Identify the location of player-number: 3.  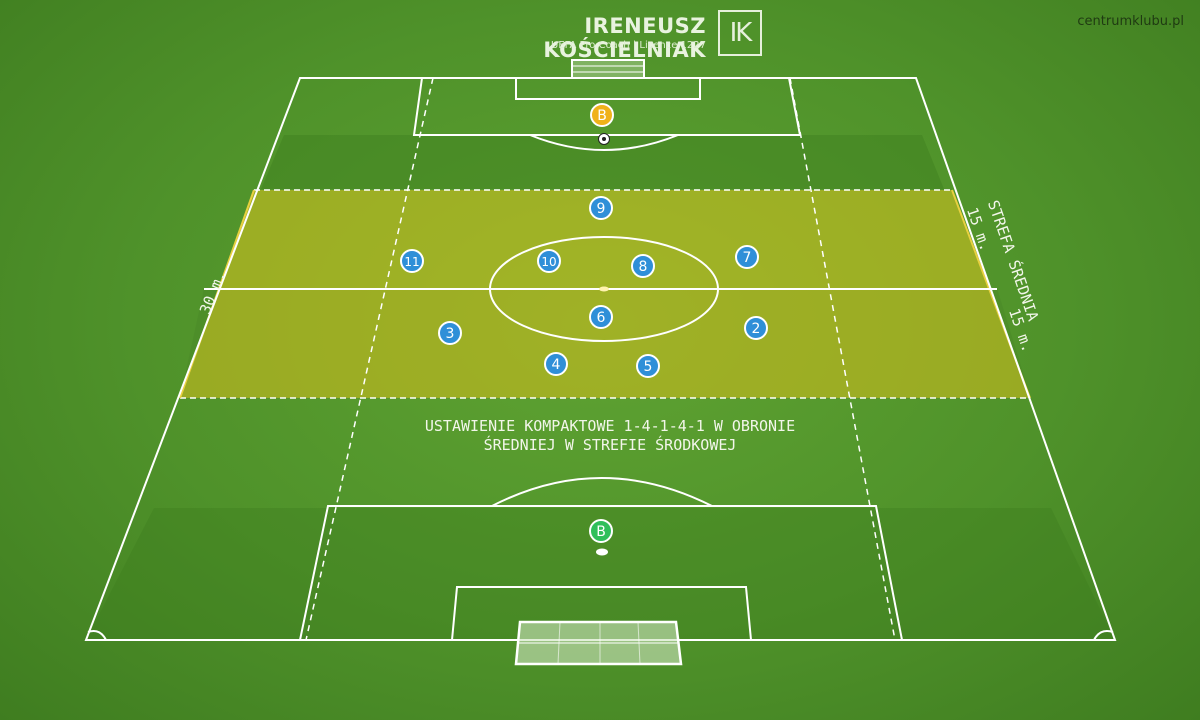
(450, 334).